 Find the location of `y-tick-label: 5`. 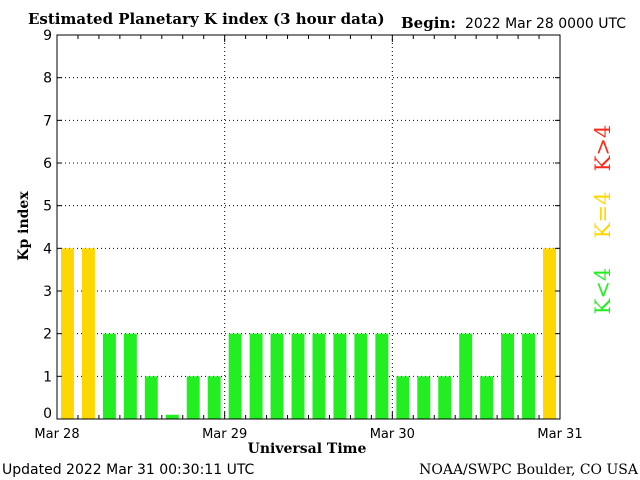

y-tick-label: 5 is located at coordinates (47, 207).